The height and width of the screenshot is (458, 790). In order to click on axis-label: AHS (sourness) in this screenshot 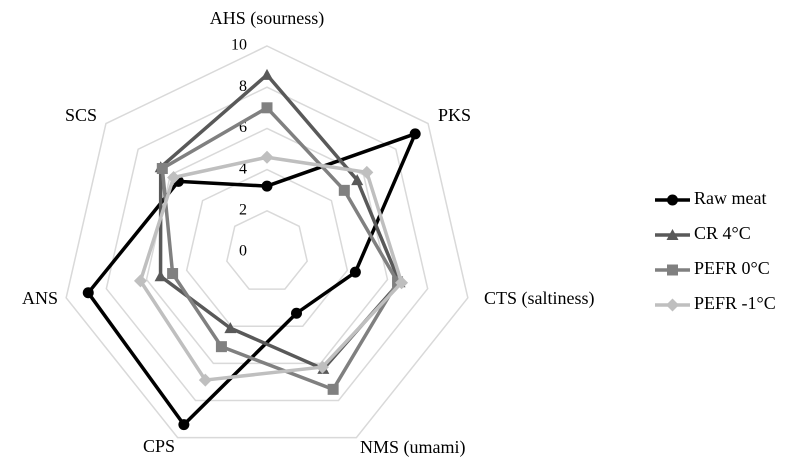, I will do `click(267, 18)`.